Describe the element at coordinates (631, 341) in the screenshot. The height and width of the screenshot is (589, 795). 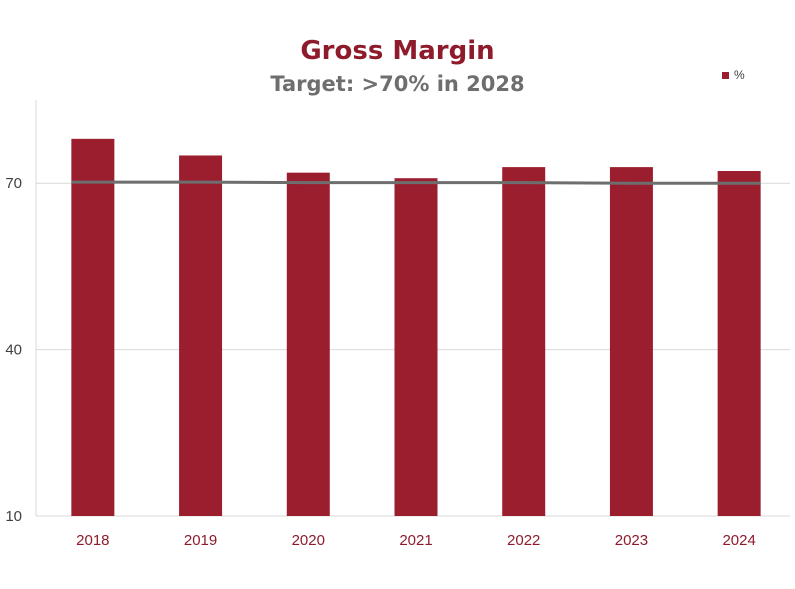
I see `bar-2023` at that location.